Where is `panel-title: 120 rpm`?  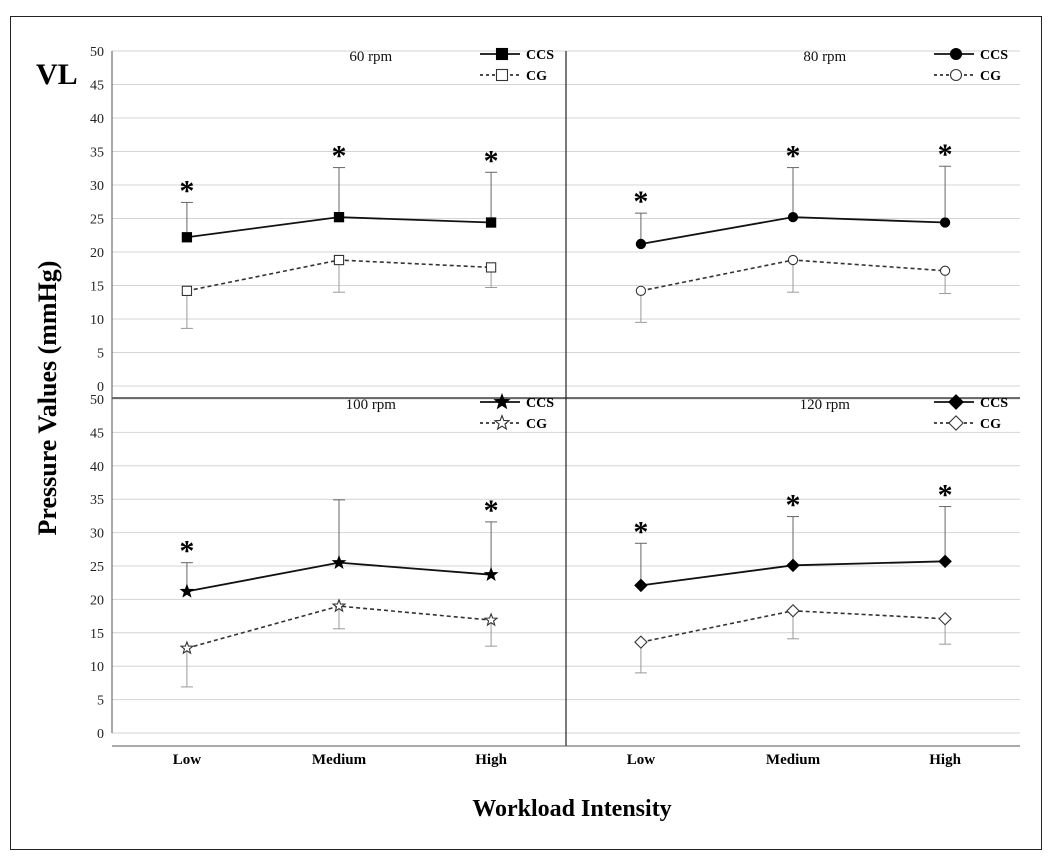
panel-title: 120 rpm is located at coordinates (825, 405).